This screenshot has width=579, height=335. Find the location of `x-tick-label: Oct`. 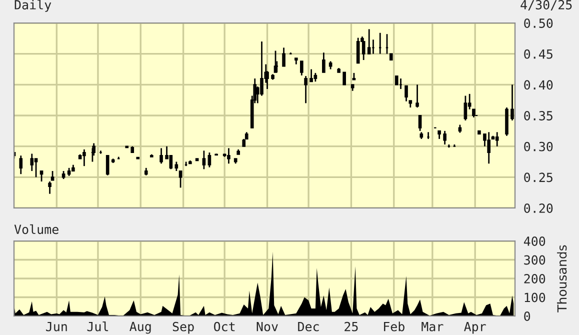

x-tick-label: Oct is located at coordinates (224, 327).